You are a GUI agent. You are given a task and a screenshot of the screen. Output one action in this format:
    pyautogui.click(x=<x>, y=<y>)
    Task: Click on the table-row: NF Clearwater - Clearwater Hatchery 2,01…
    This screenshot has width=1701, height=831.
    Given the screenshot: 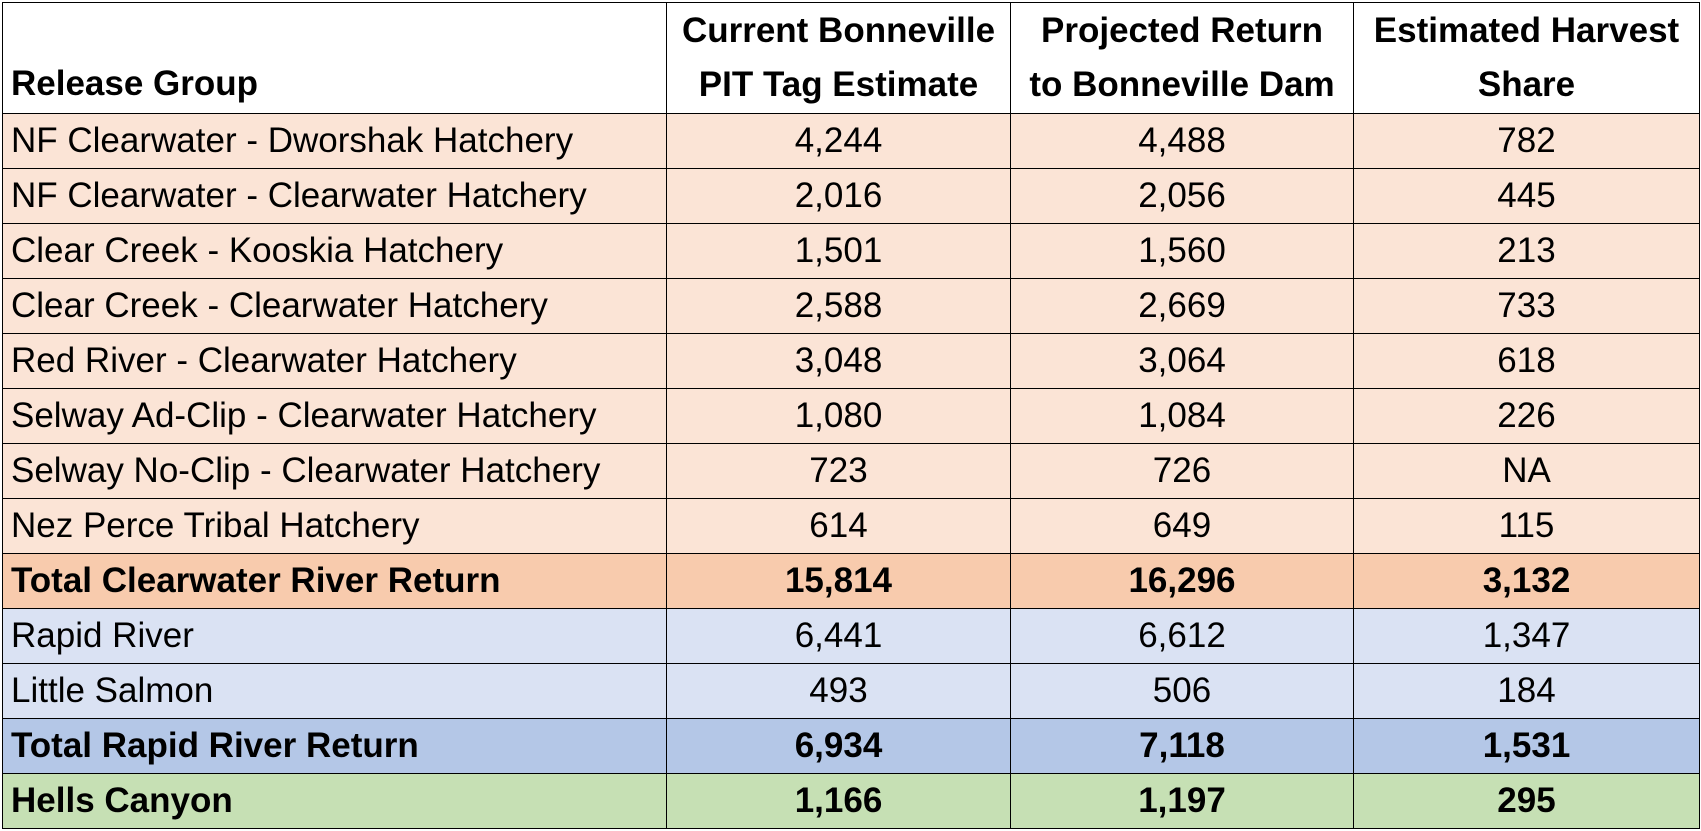 What is the action you would take?
    pyautogui.click(x=851, y=196)
    